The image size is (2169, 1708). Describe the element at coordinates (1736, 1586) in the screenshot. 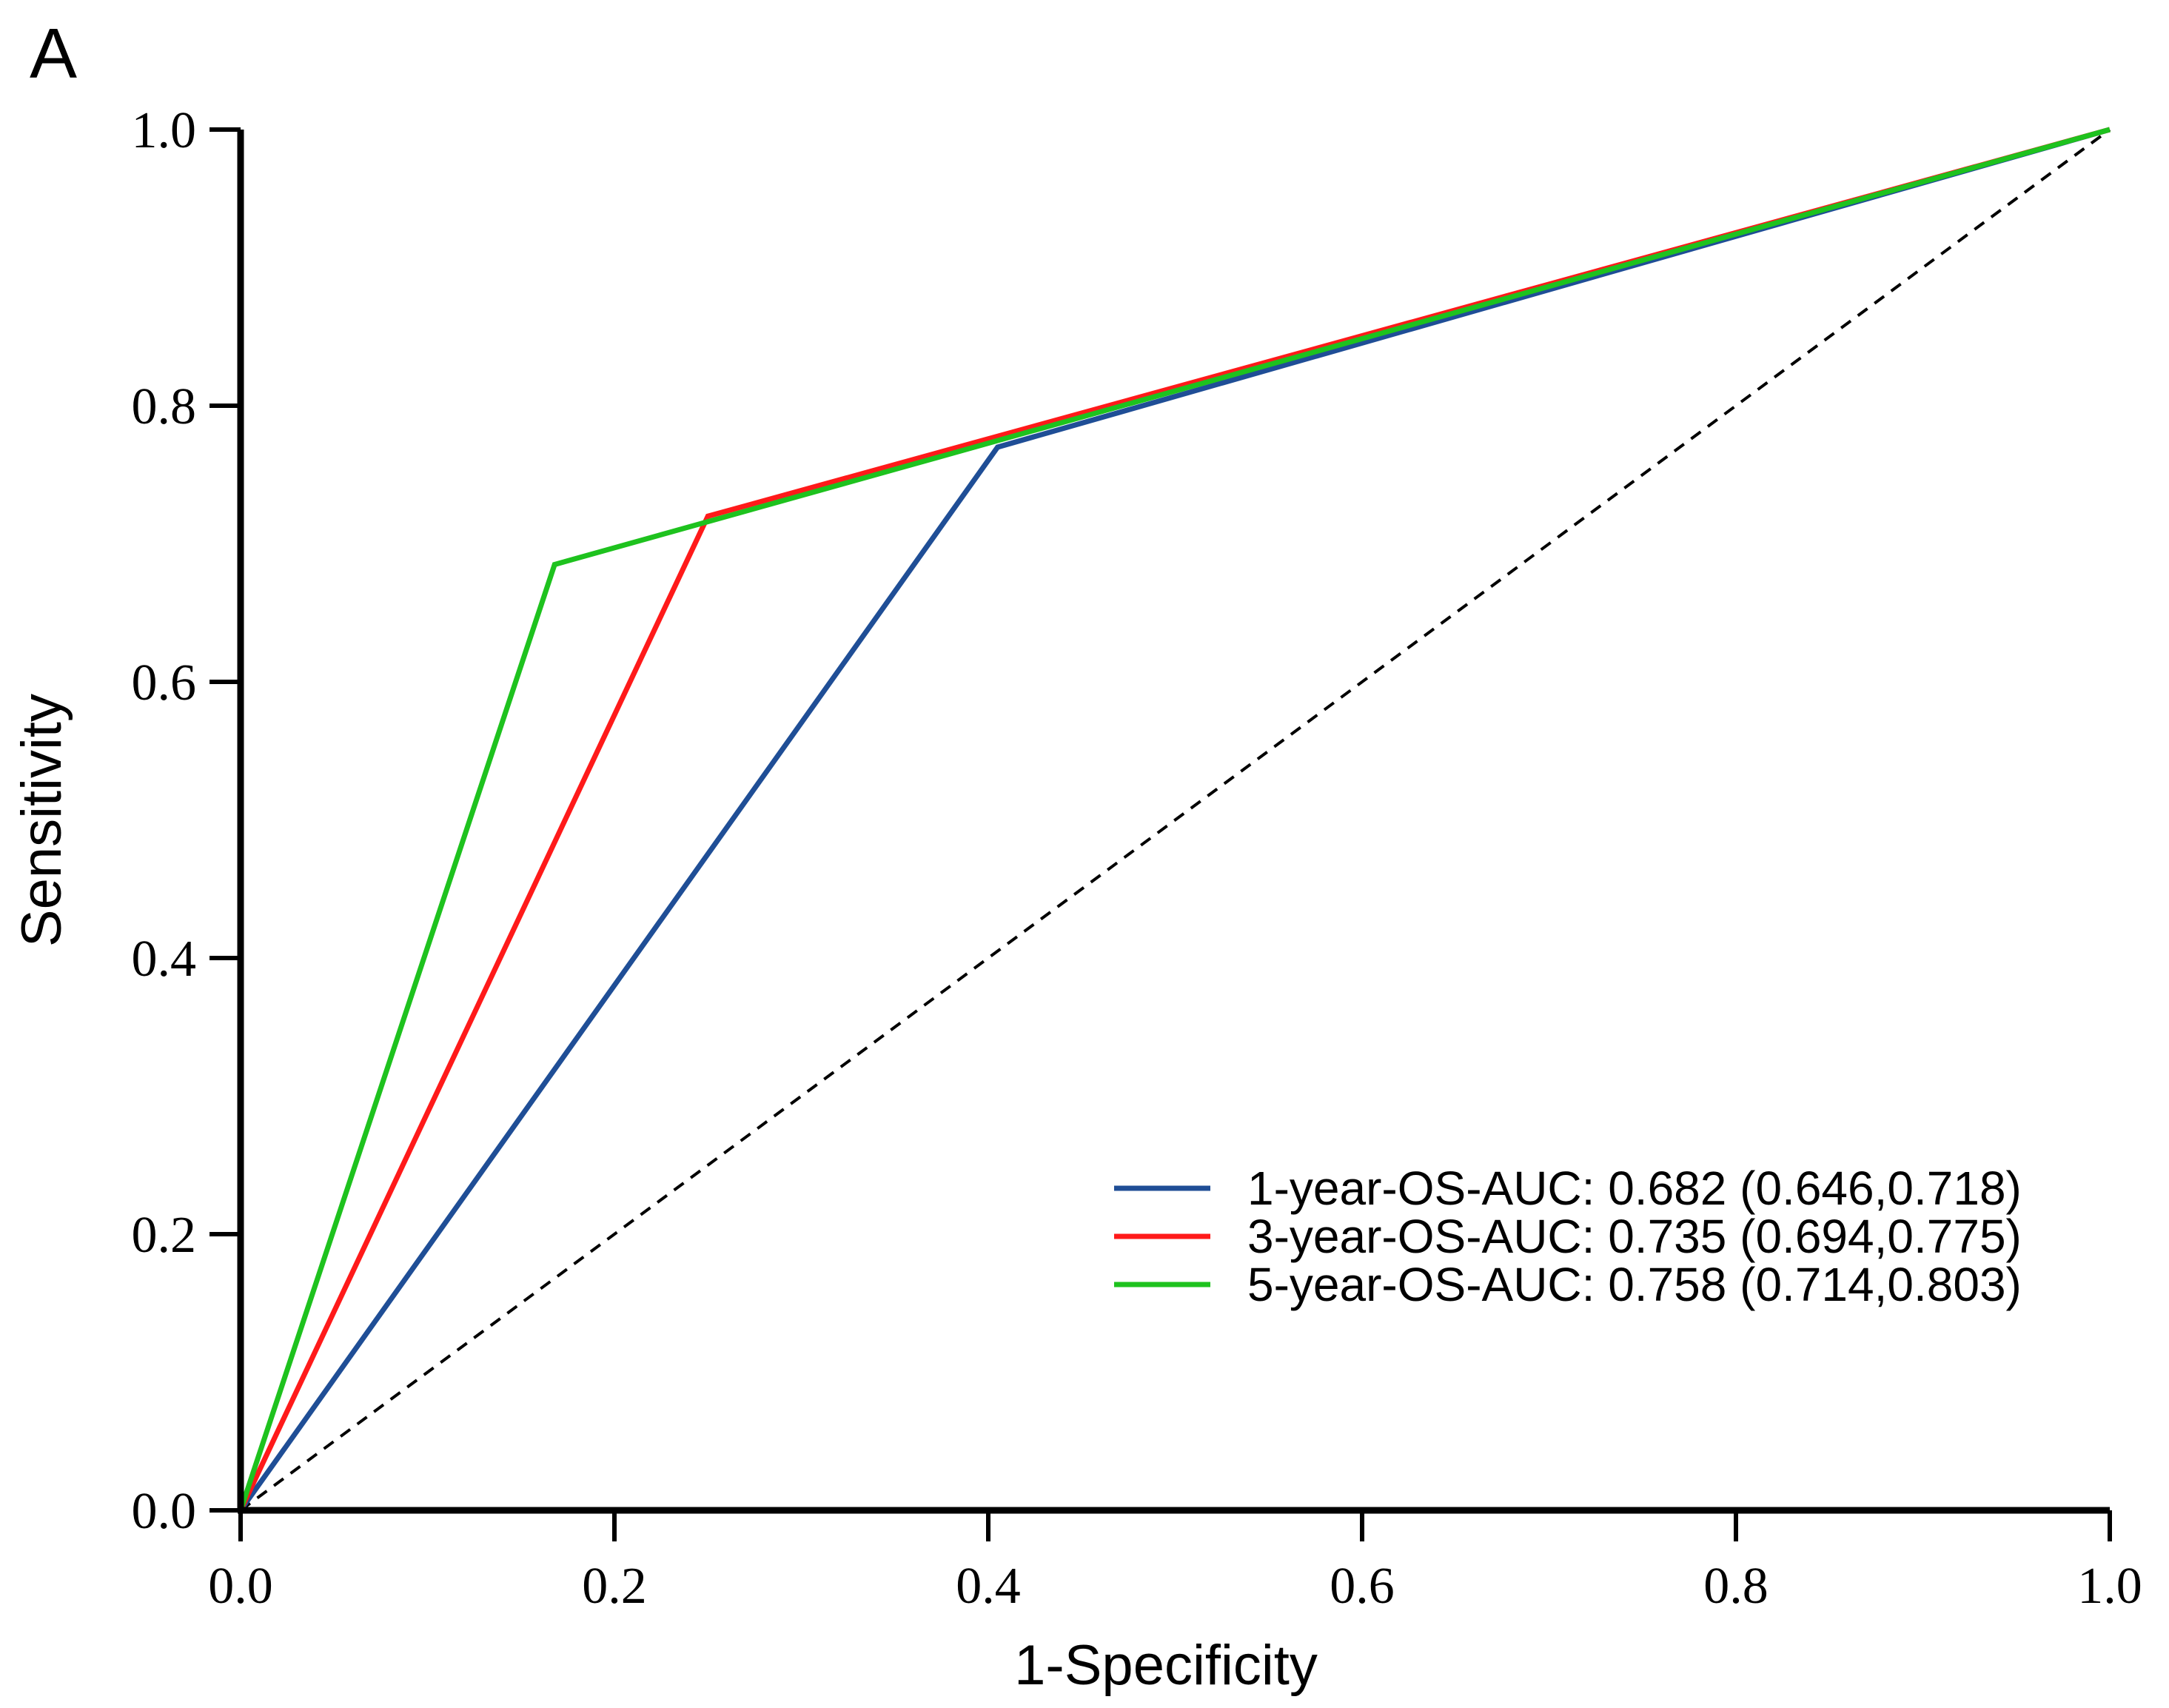

I see `x-tick-label: 0.8` at that location.